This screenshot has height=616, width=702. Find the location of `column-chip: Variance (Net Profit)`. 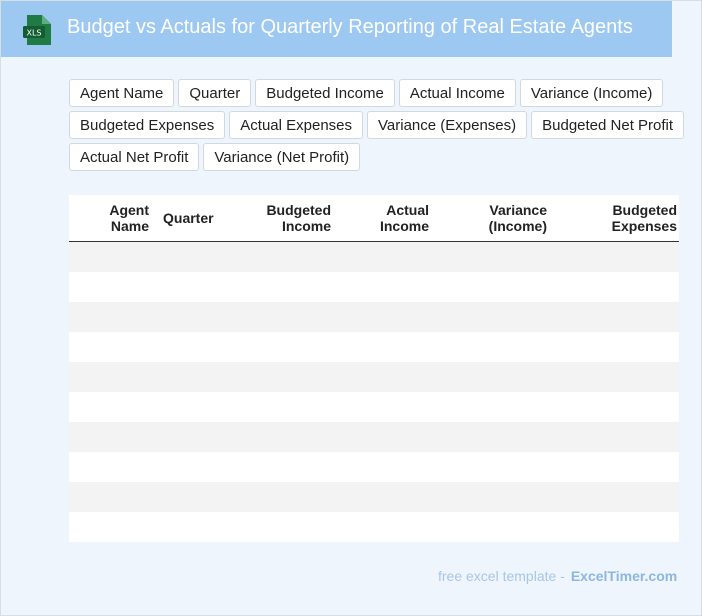

column-chip: Variance (Net Profit) is located at coordinates (282, 157).